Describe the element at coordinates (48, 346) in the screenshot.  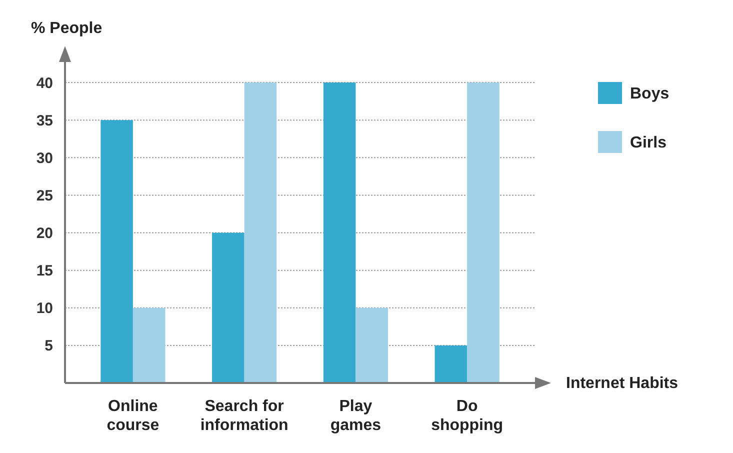
I see `y-tick-label: 5` at that location.